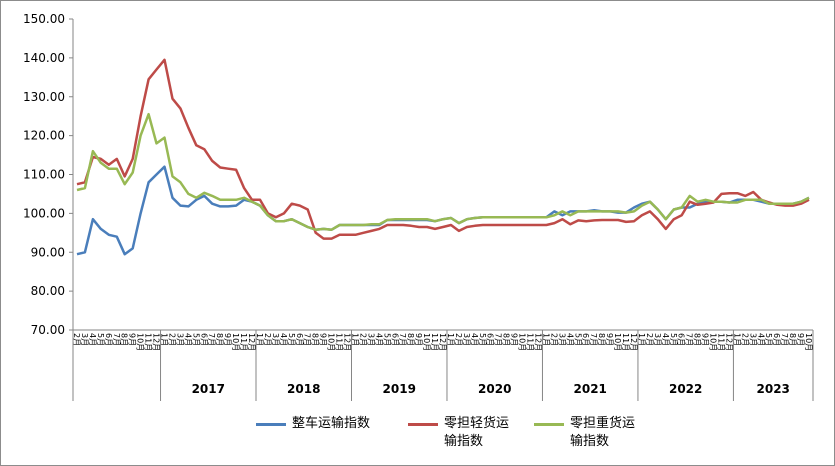  What do you see at coordinates (208, 389) in the screenshot?
I see `year-label: 2017` at bounding box center [208, 389].